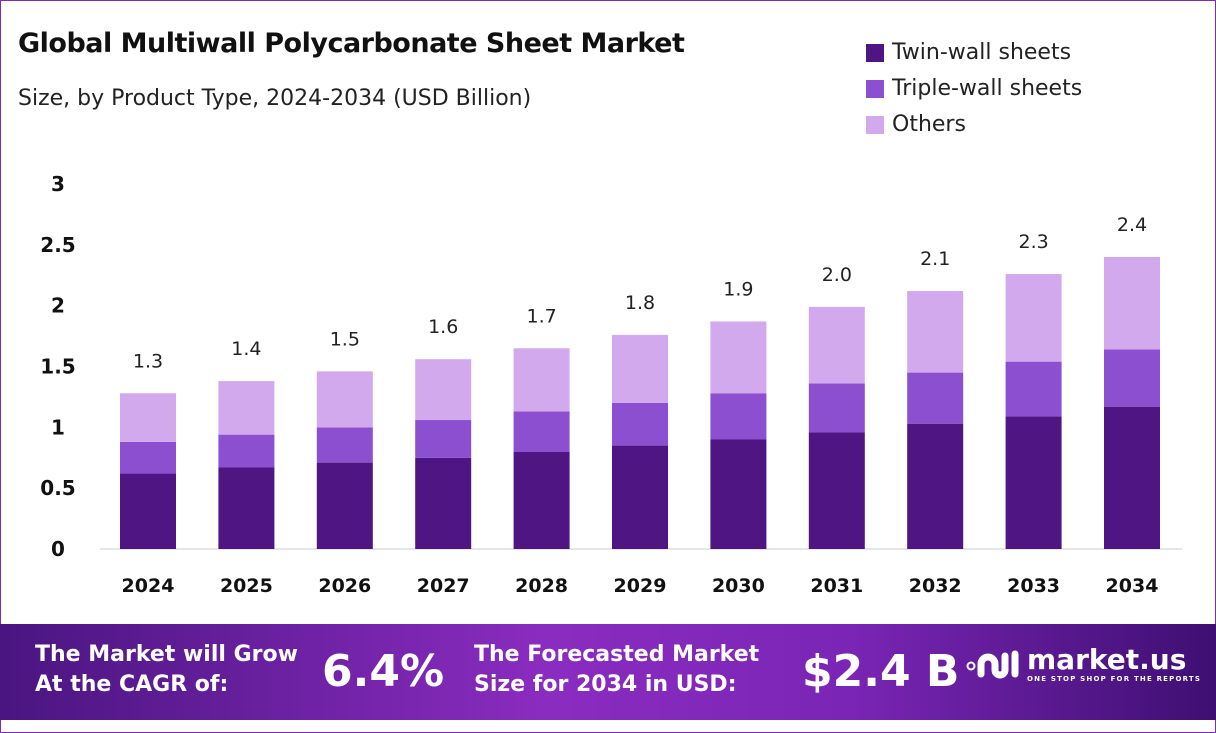 This screenshot has height=733, width=1216. What do you see at coordinates (605, 684) in the screenshot?
I see `forecast-label-line: Size for 2034 in USD:` at bounding box center [605, 684].